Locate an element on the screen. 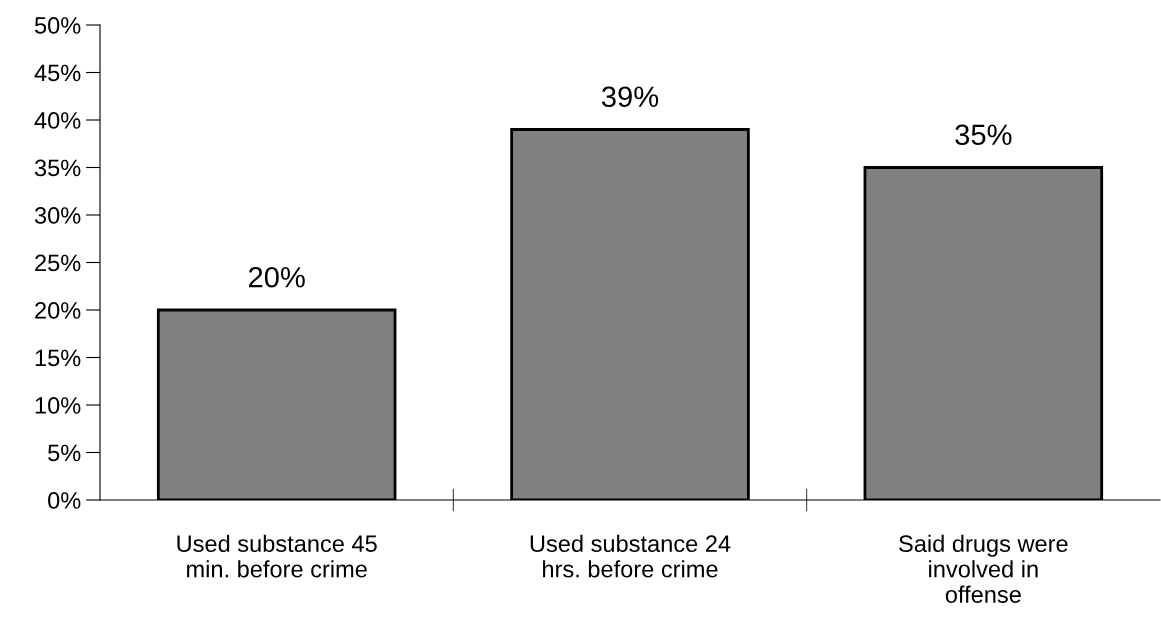 The height and width of the screenshot is (627, 1161). data-label: 39% is located at coordinates (630, 97).